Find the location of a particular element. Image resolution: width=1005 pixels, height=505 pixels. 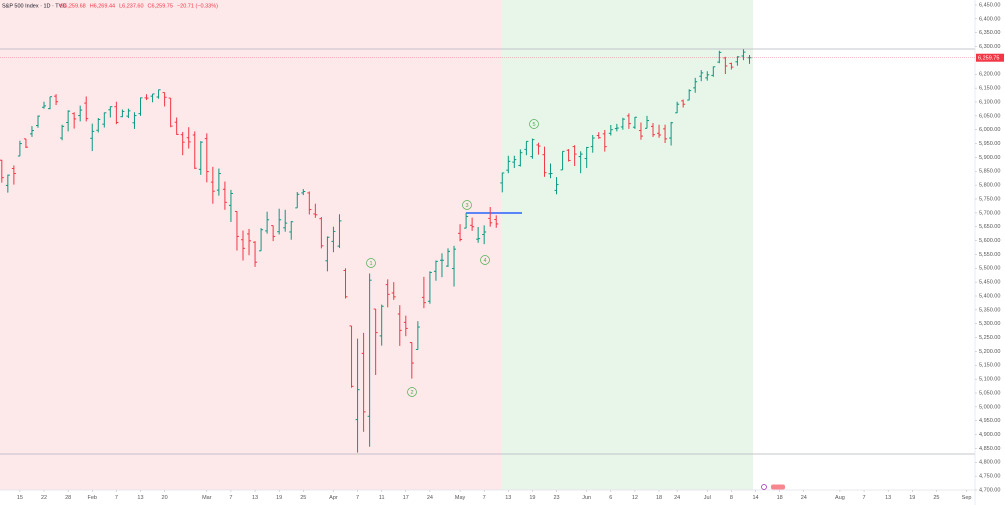

y-tick-label: 5,300.00 is located at coordinates (989, 324).